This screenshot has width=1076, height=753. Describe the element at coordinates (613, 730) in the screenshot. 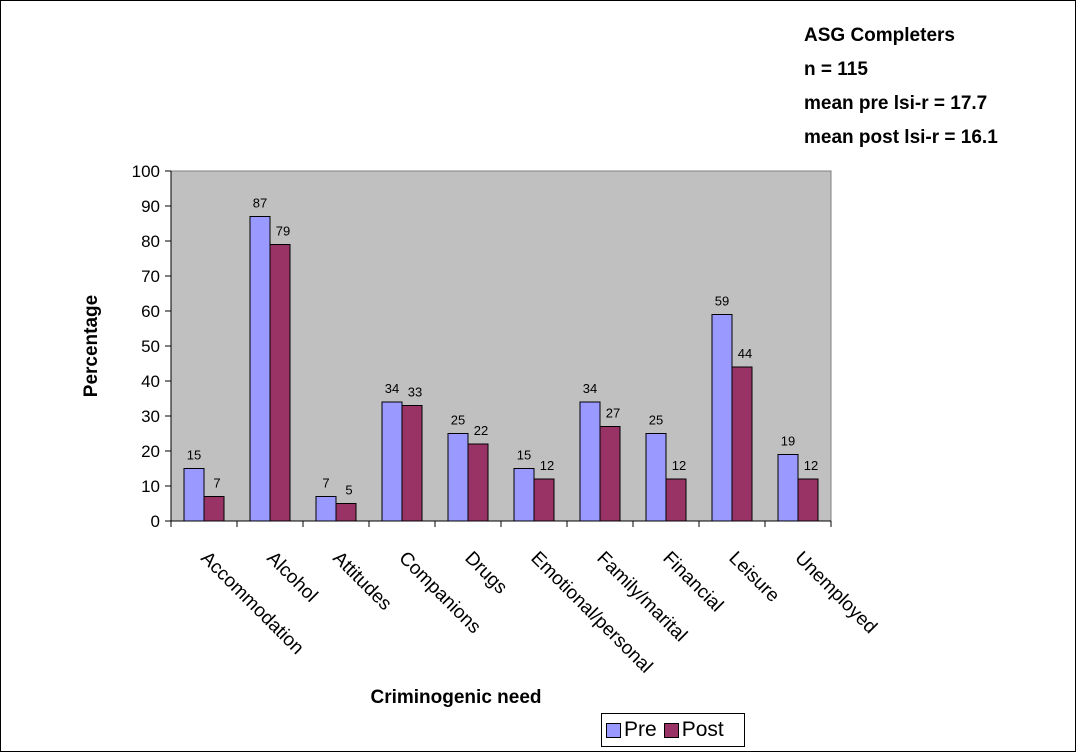

I see `legend-swatch-pre` at that location.